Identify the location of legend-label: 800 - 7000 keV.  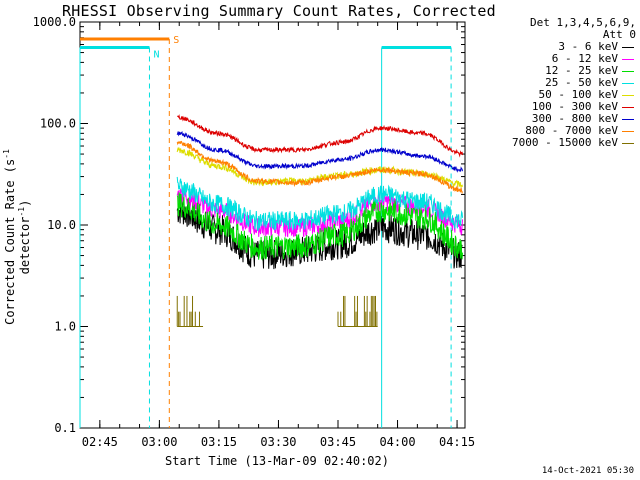
(571, 130).